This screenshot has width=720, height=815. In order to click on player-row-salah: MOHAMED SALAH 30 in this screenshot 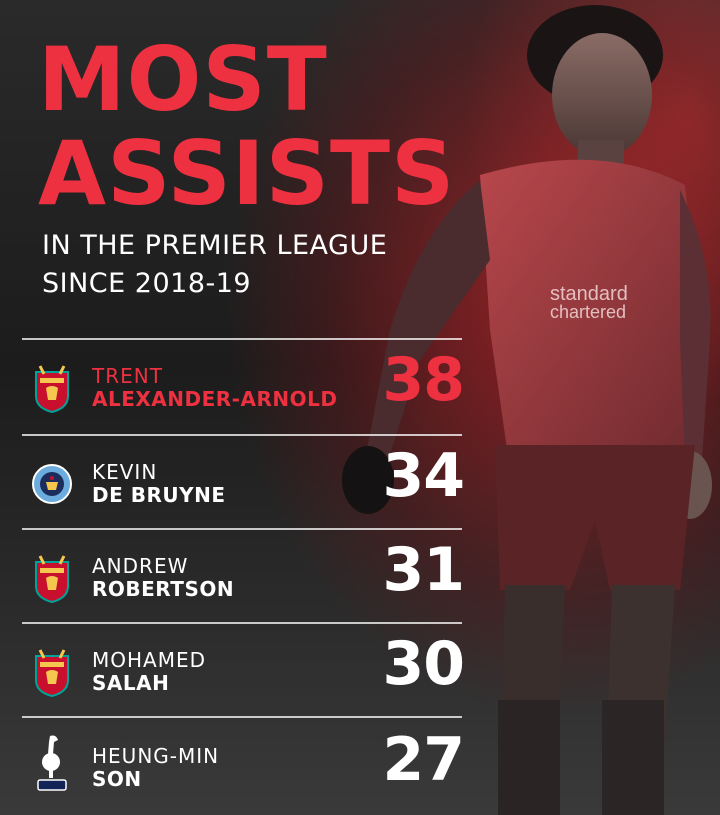, I will do `click(247, 672)`.